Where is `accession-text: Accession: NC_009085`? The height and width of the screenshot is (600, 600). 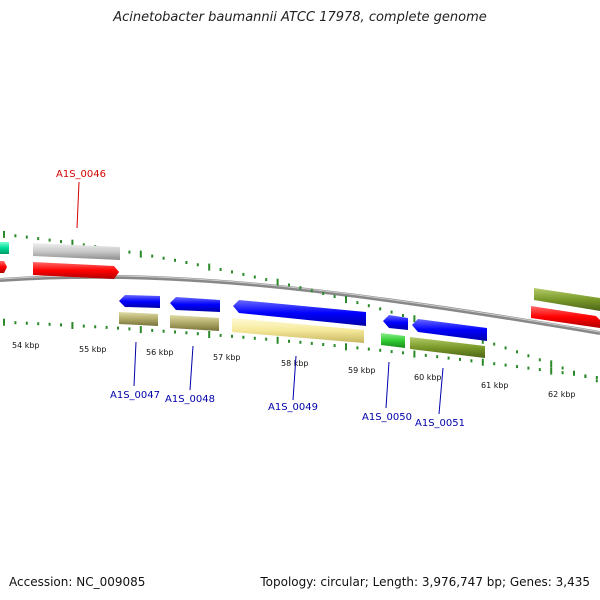 accession-text: Accession: NC_009085 is located at coordinates (77, 582).